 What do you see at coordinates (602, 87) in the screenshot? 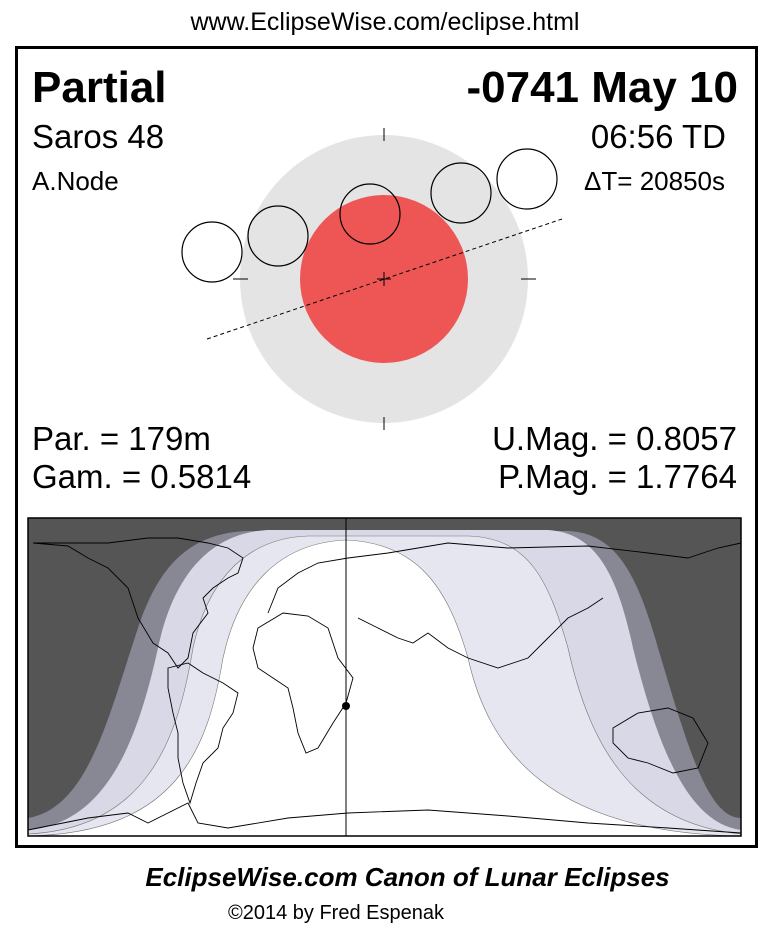
I see `eclipse-date: -0741 May 10` at bounding box center [602, 87].